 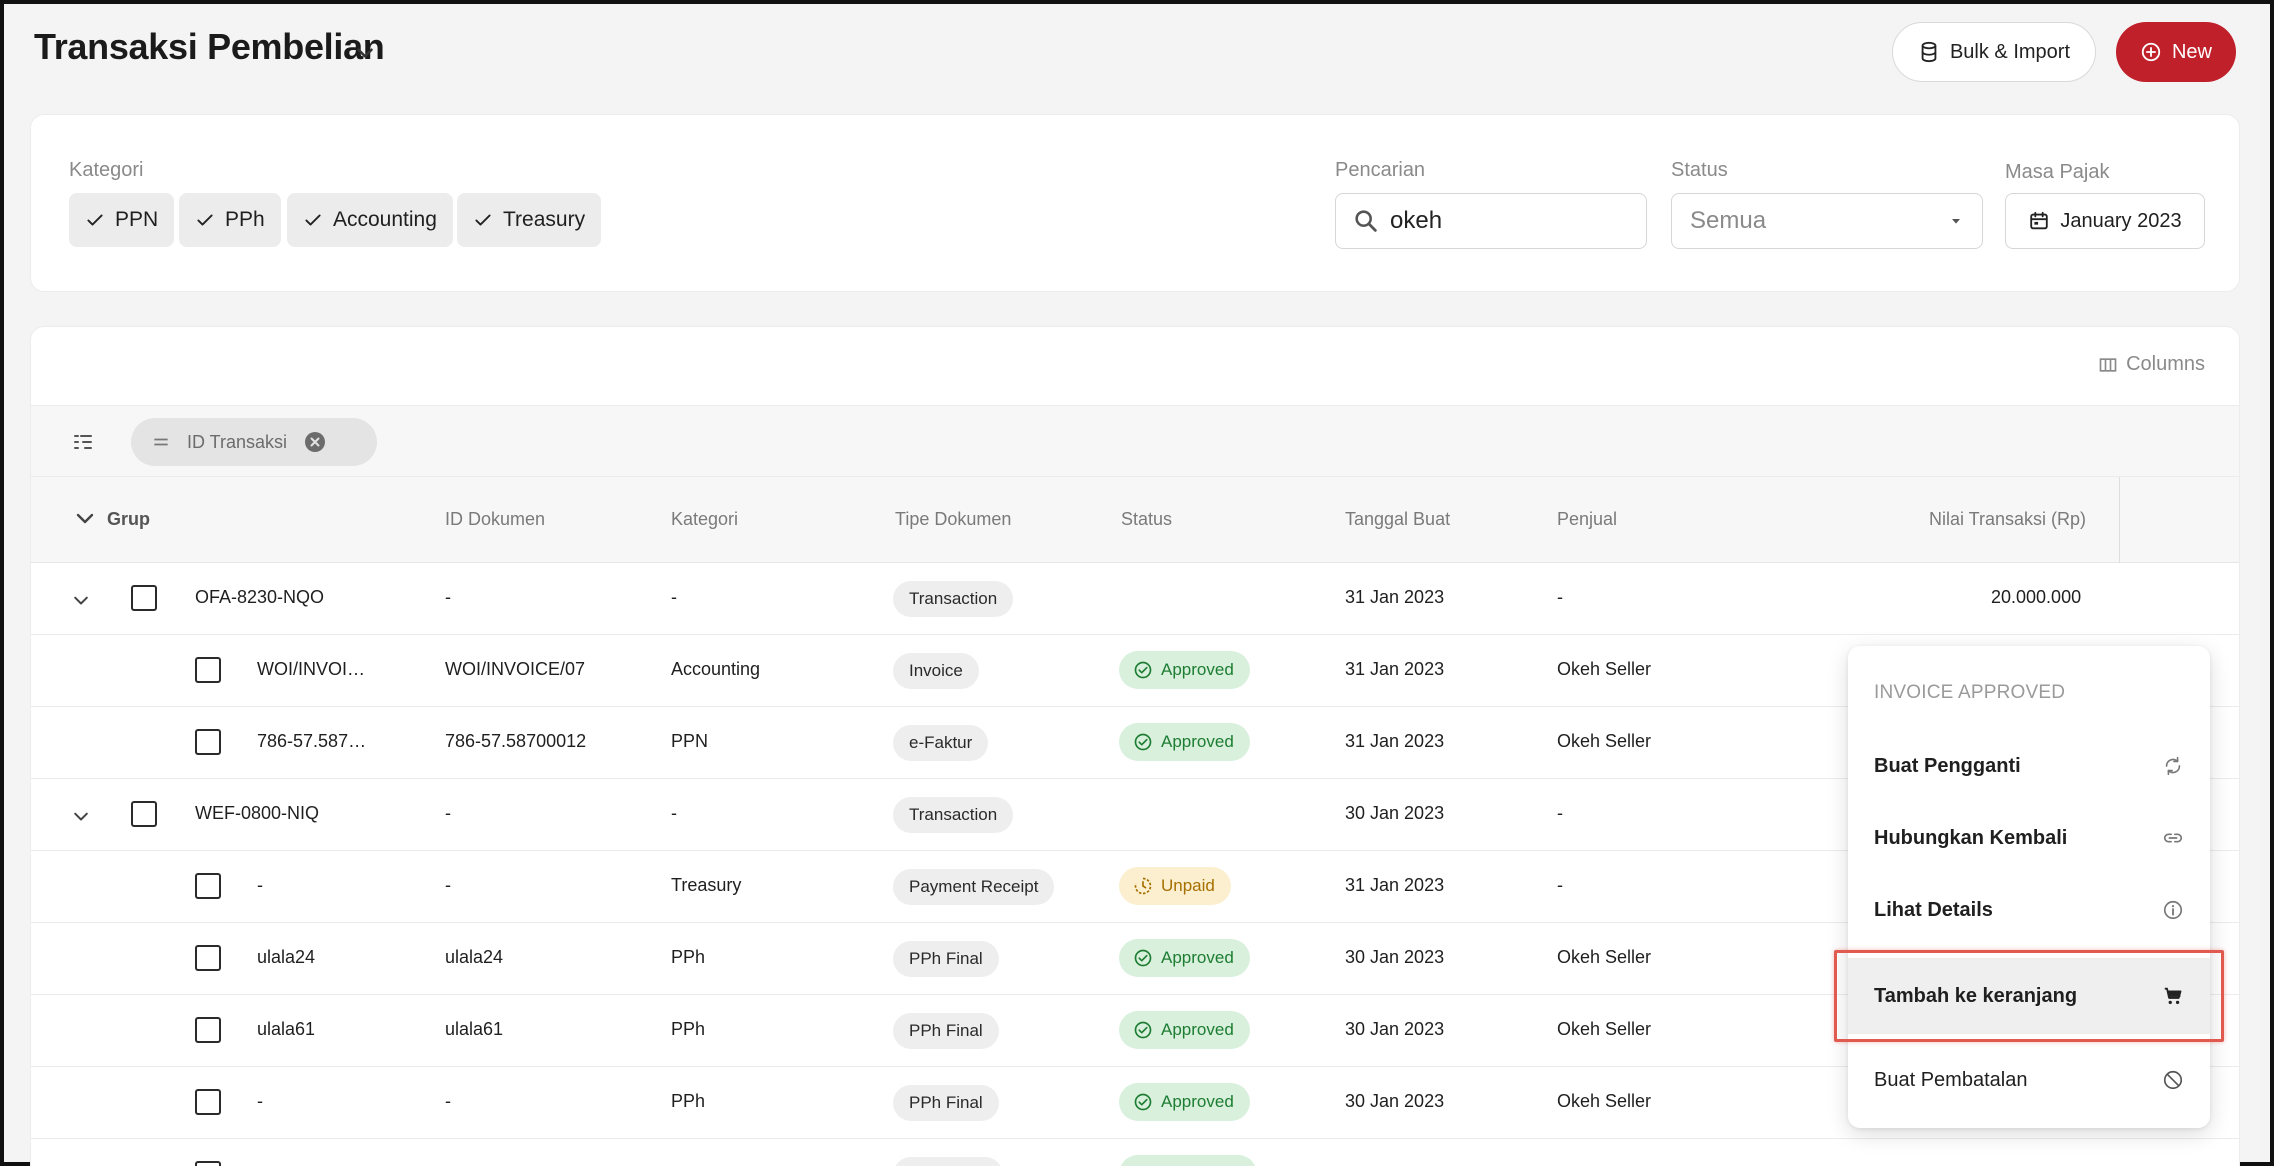 I want to click on status-select: Semua, so click(x=1827, y=221).